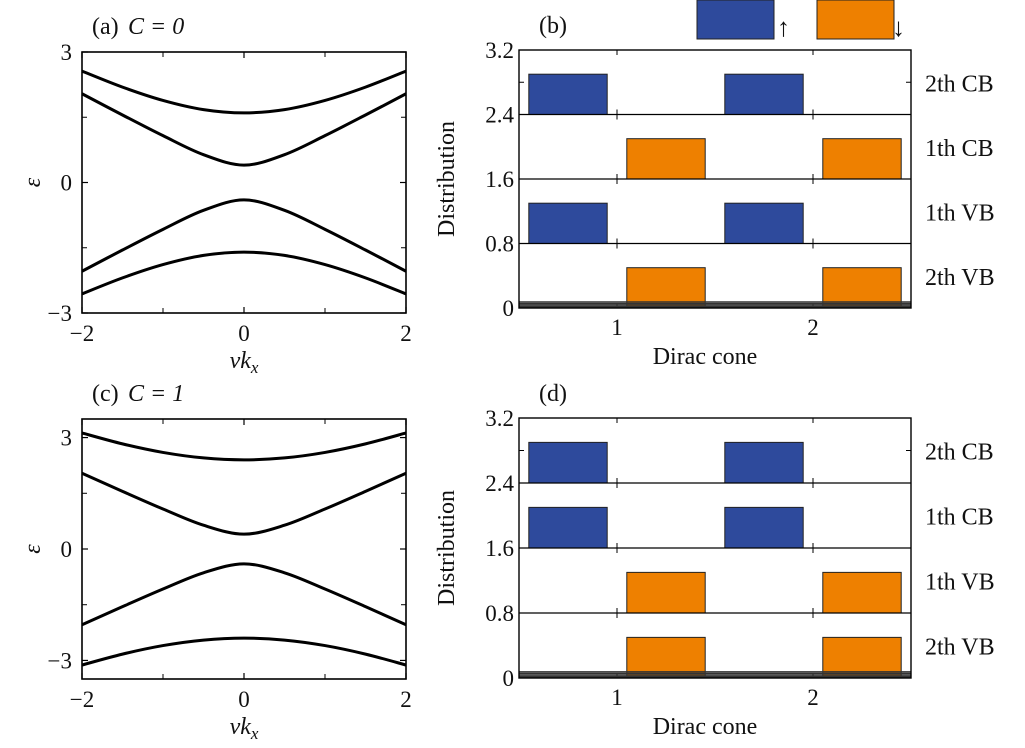 This screenshot has height=748, width=1025. Describe the element at coordinates (783, 27) in the screenshot. I see `legend-label-spin-up: ↑` at that location.